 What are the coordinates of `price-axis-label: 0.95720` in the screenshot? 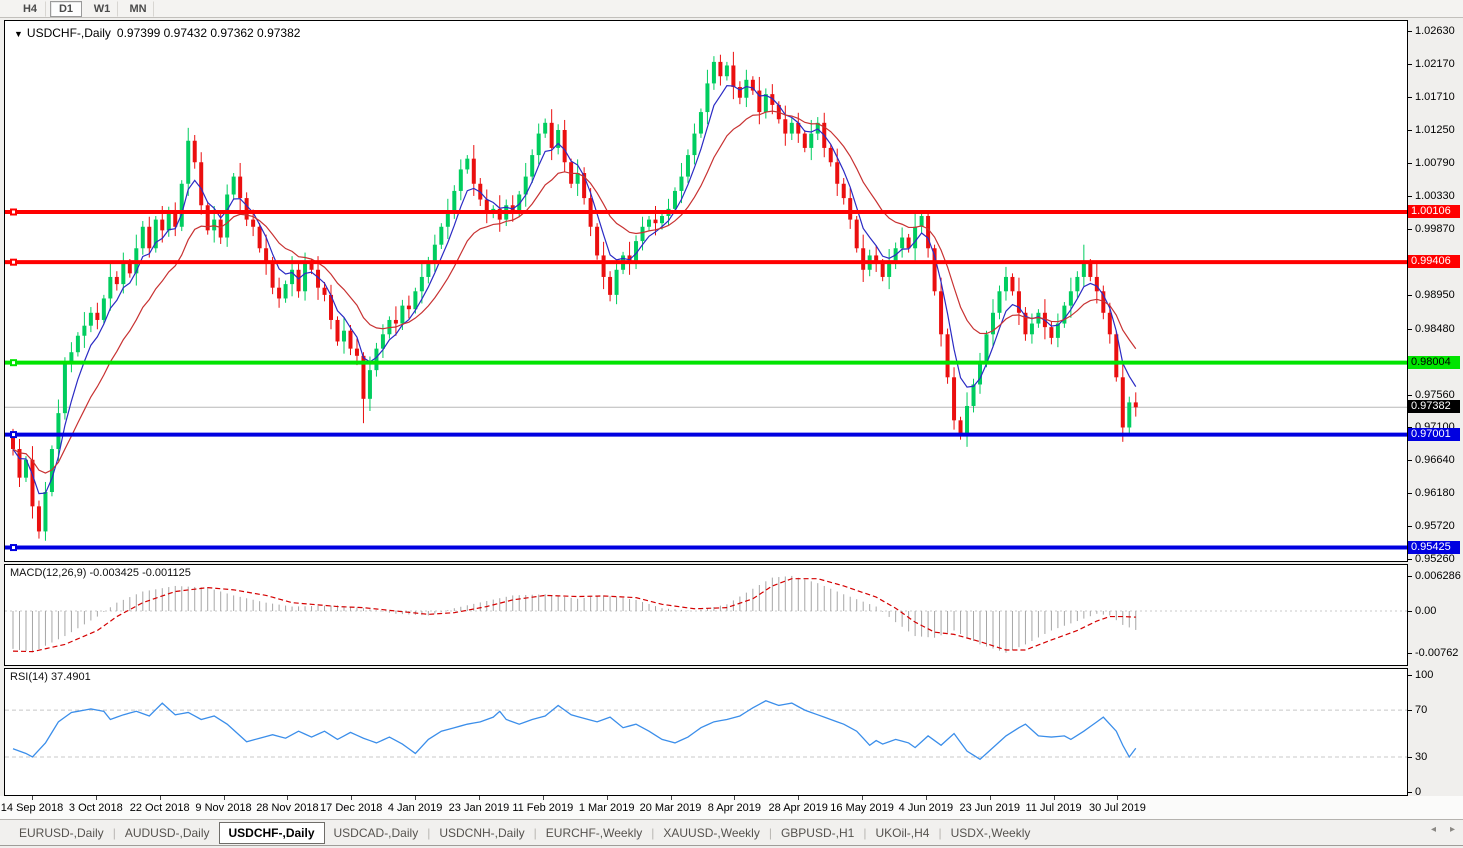 It's located at (1435, 526).